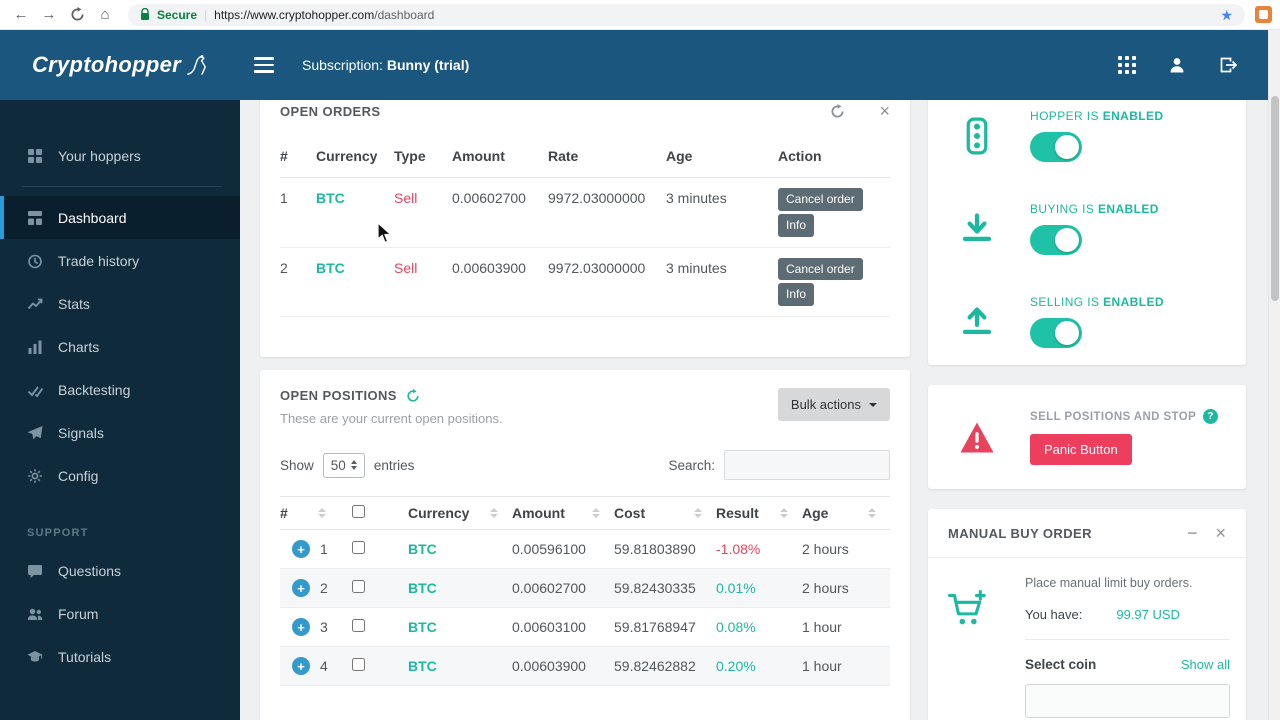 Image resolution: width=1280 pixels, height=720 pixels. Describe the element at coordinates (1097, 302) in the screenshot. I see `selling-status-label: SELLING IS ENABLED` at that location.